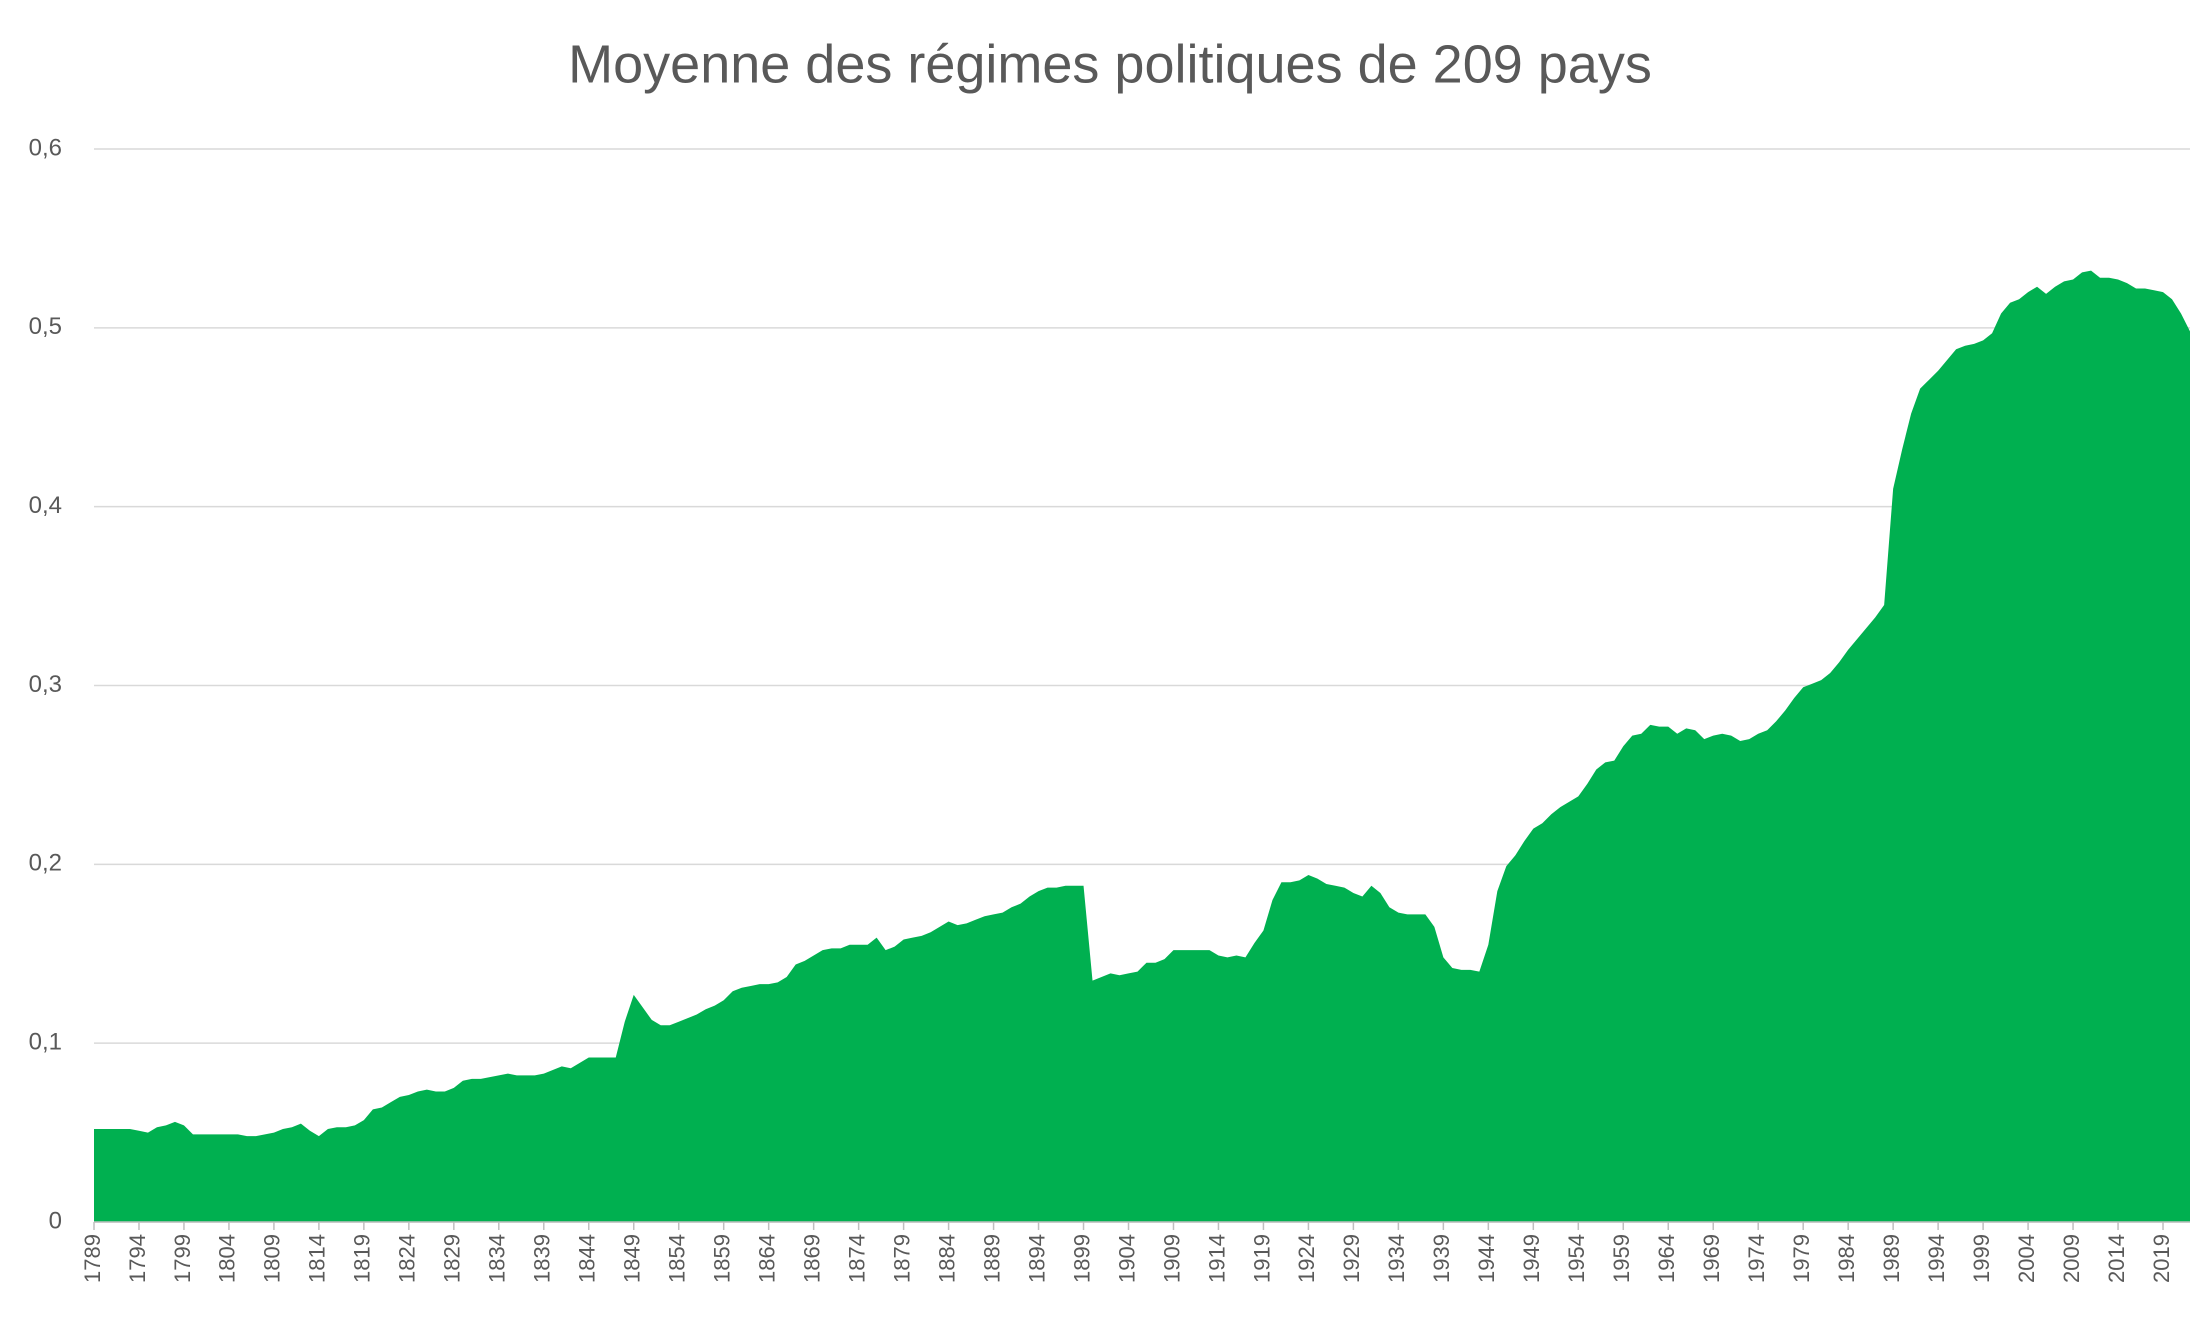 Image resolution: width=2200 pixels, height=1319 pixels. I want to click on x-tick-label: 1939, so click(1441, 1258).